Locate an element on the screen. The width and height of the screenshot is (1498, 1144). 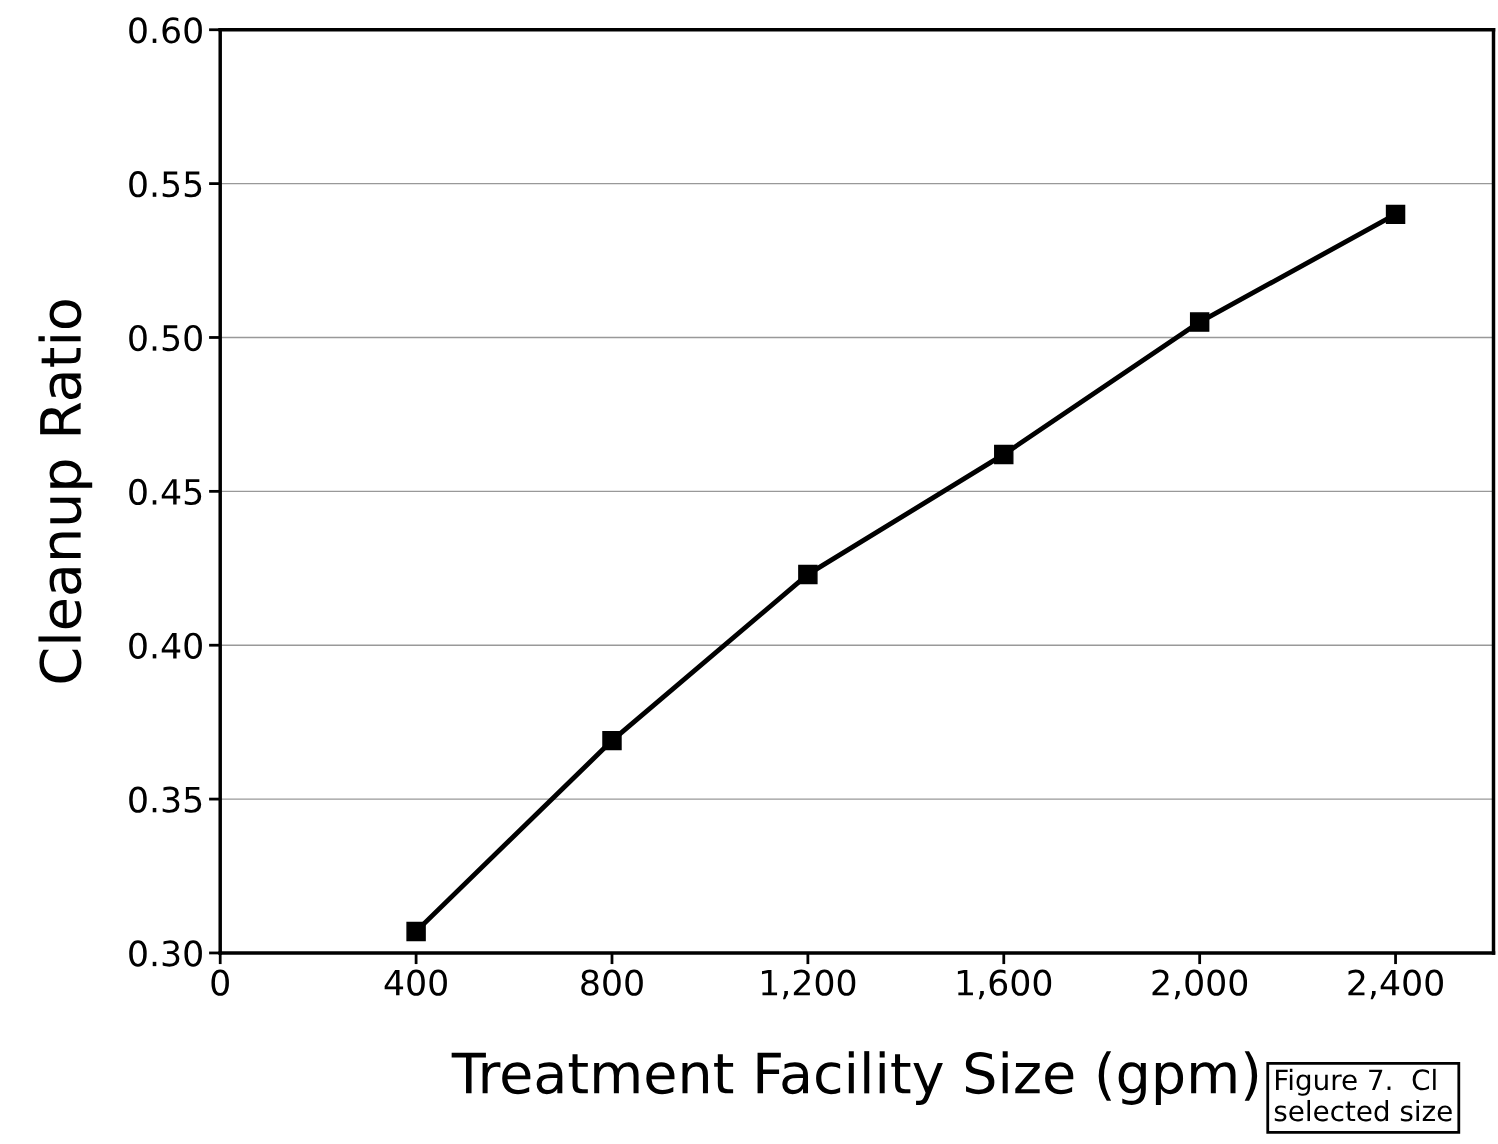
x-axis-title: Treatment Facility Size (gpm) is located at coordinates (854, 1078).